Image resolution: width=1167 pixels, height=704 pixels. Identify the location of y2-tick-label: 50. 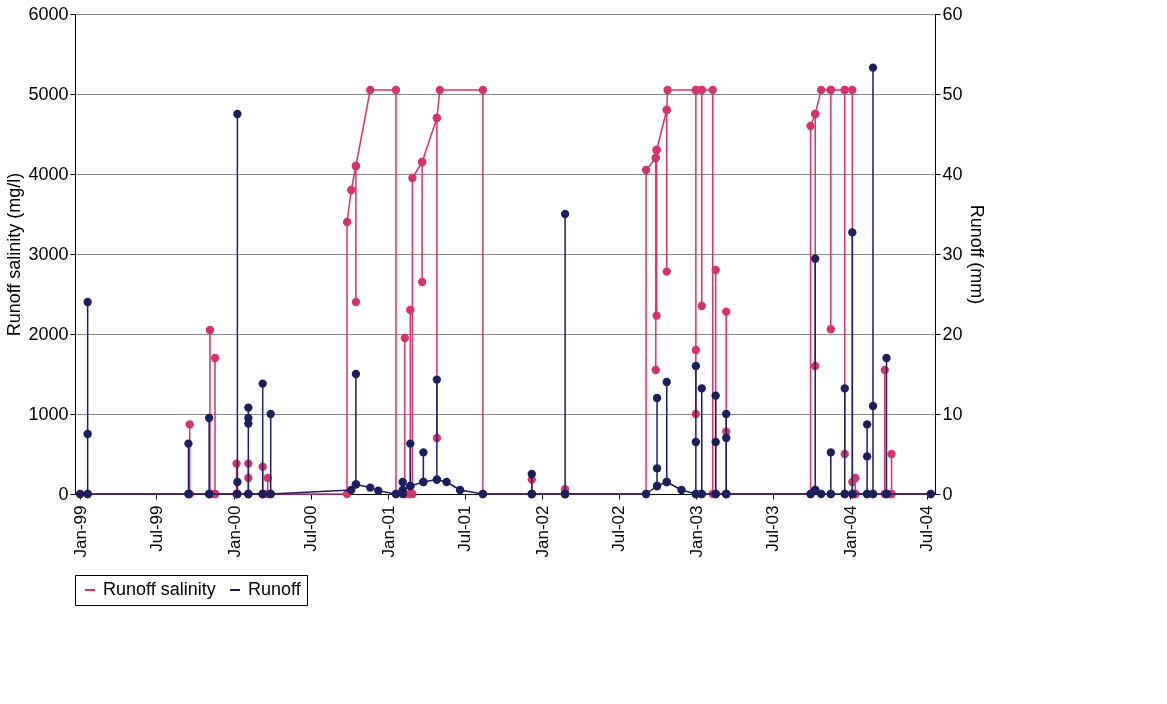
(952, 93).